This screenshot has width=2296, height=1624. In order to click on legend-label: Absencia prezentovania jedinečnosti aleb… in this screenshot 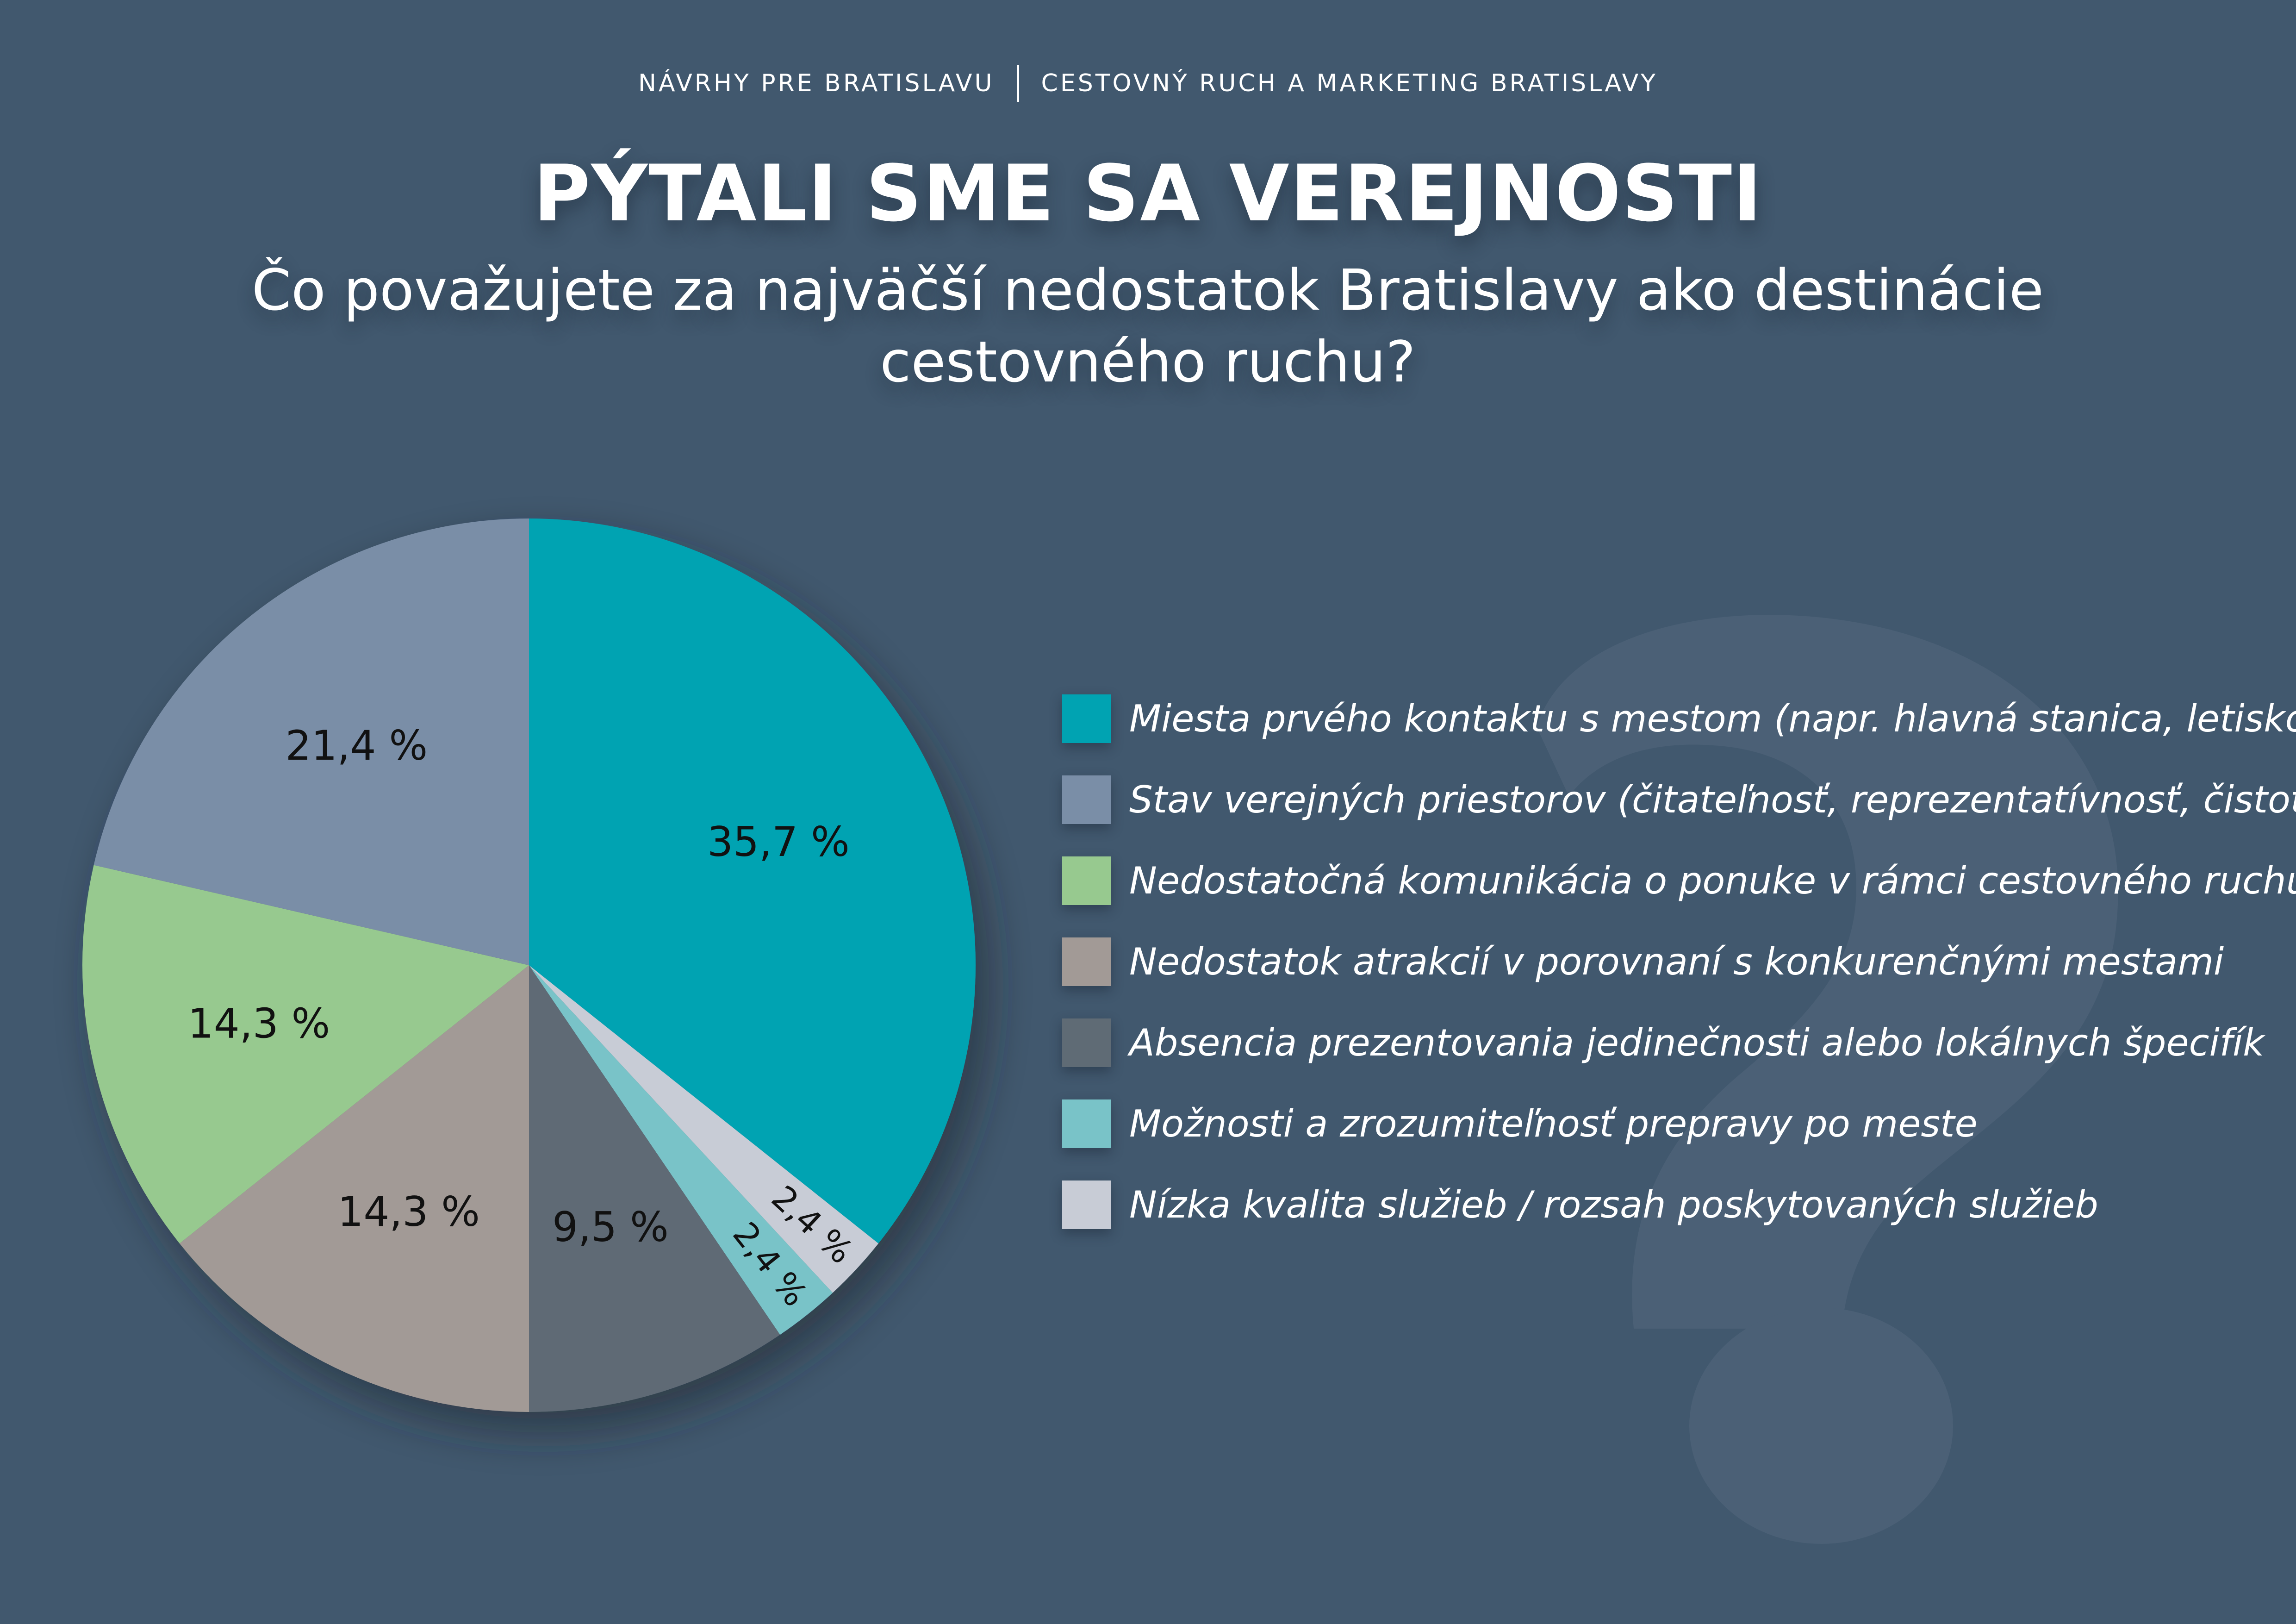, I will do `click(1697, 1042)`.